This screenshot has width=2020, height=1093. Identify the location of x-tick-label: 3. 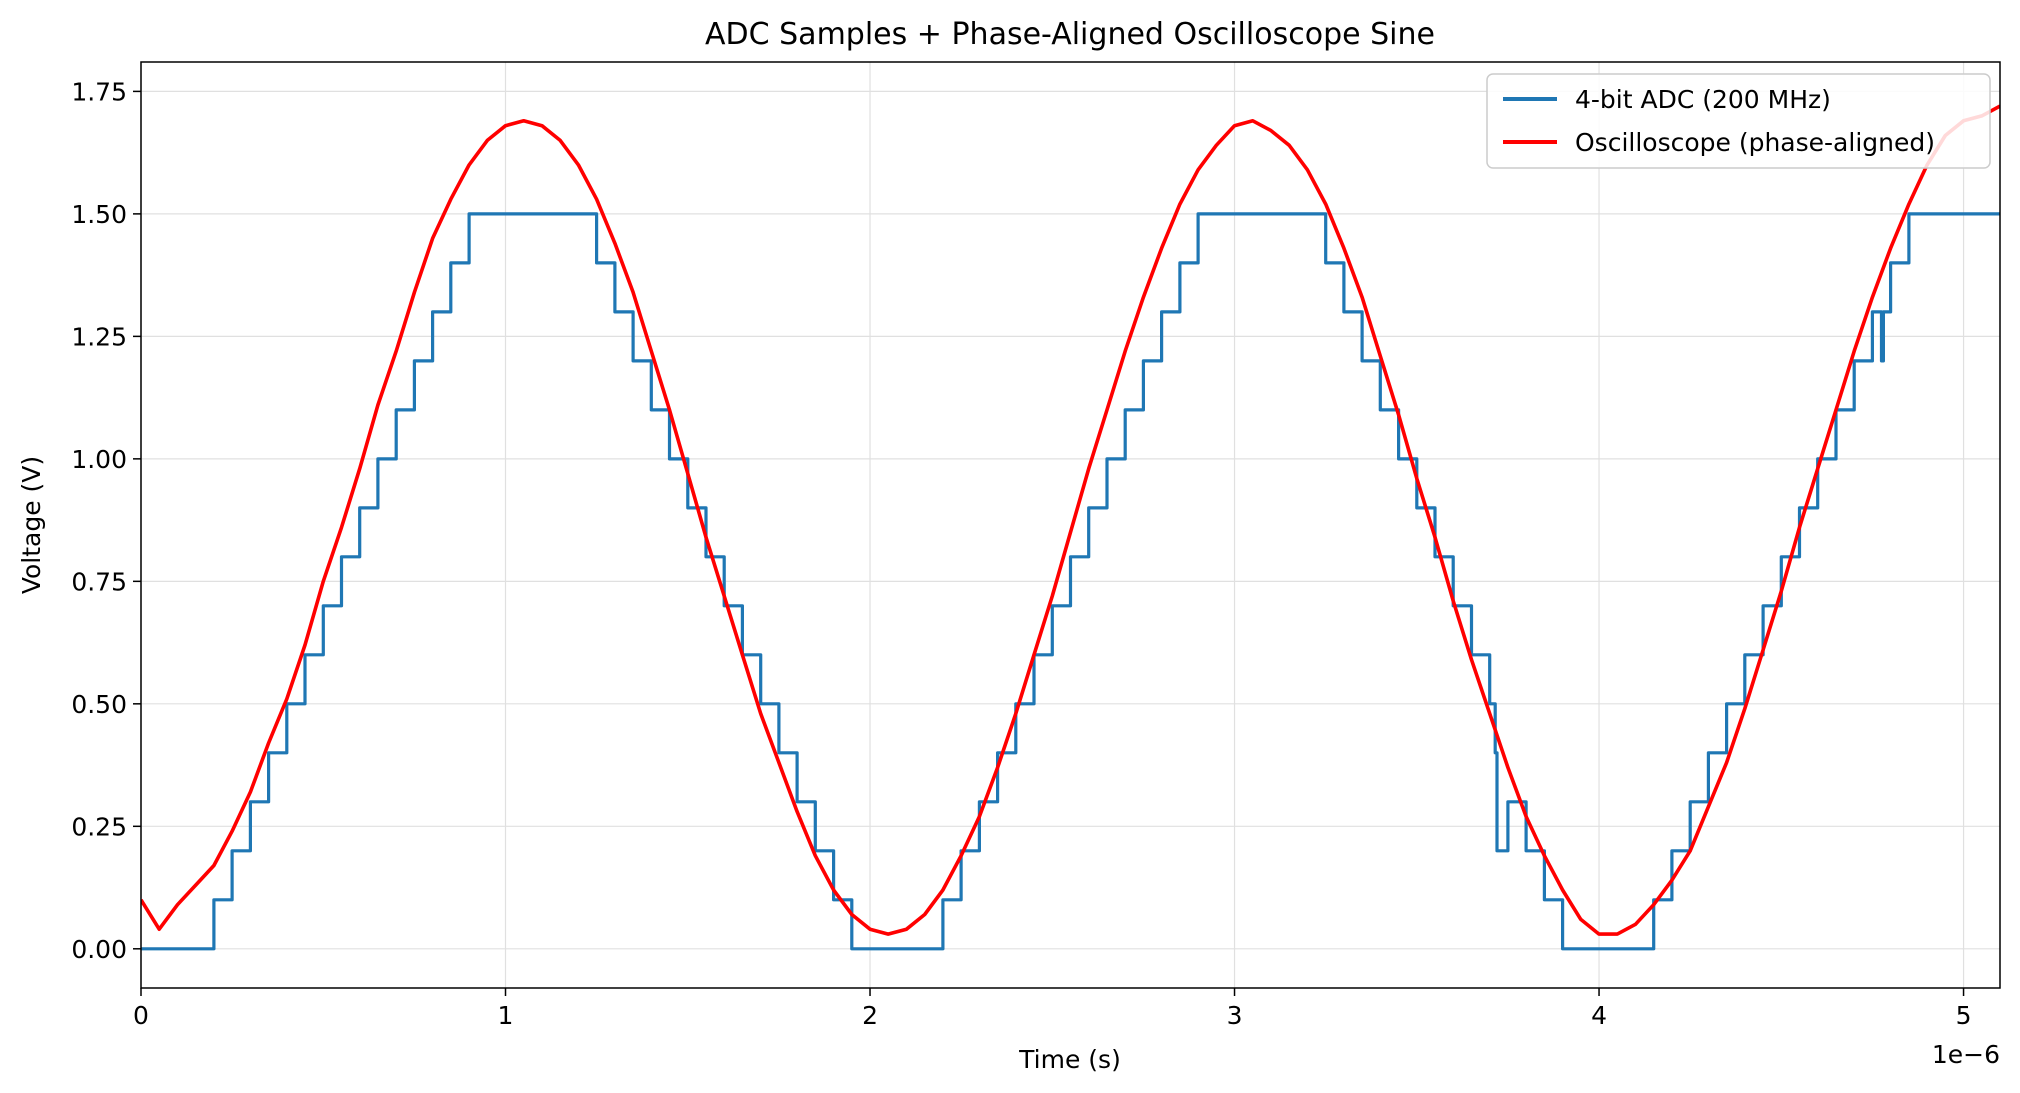
(1235, 1015).